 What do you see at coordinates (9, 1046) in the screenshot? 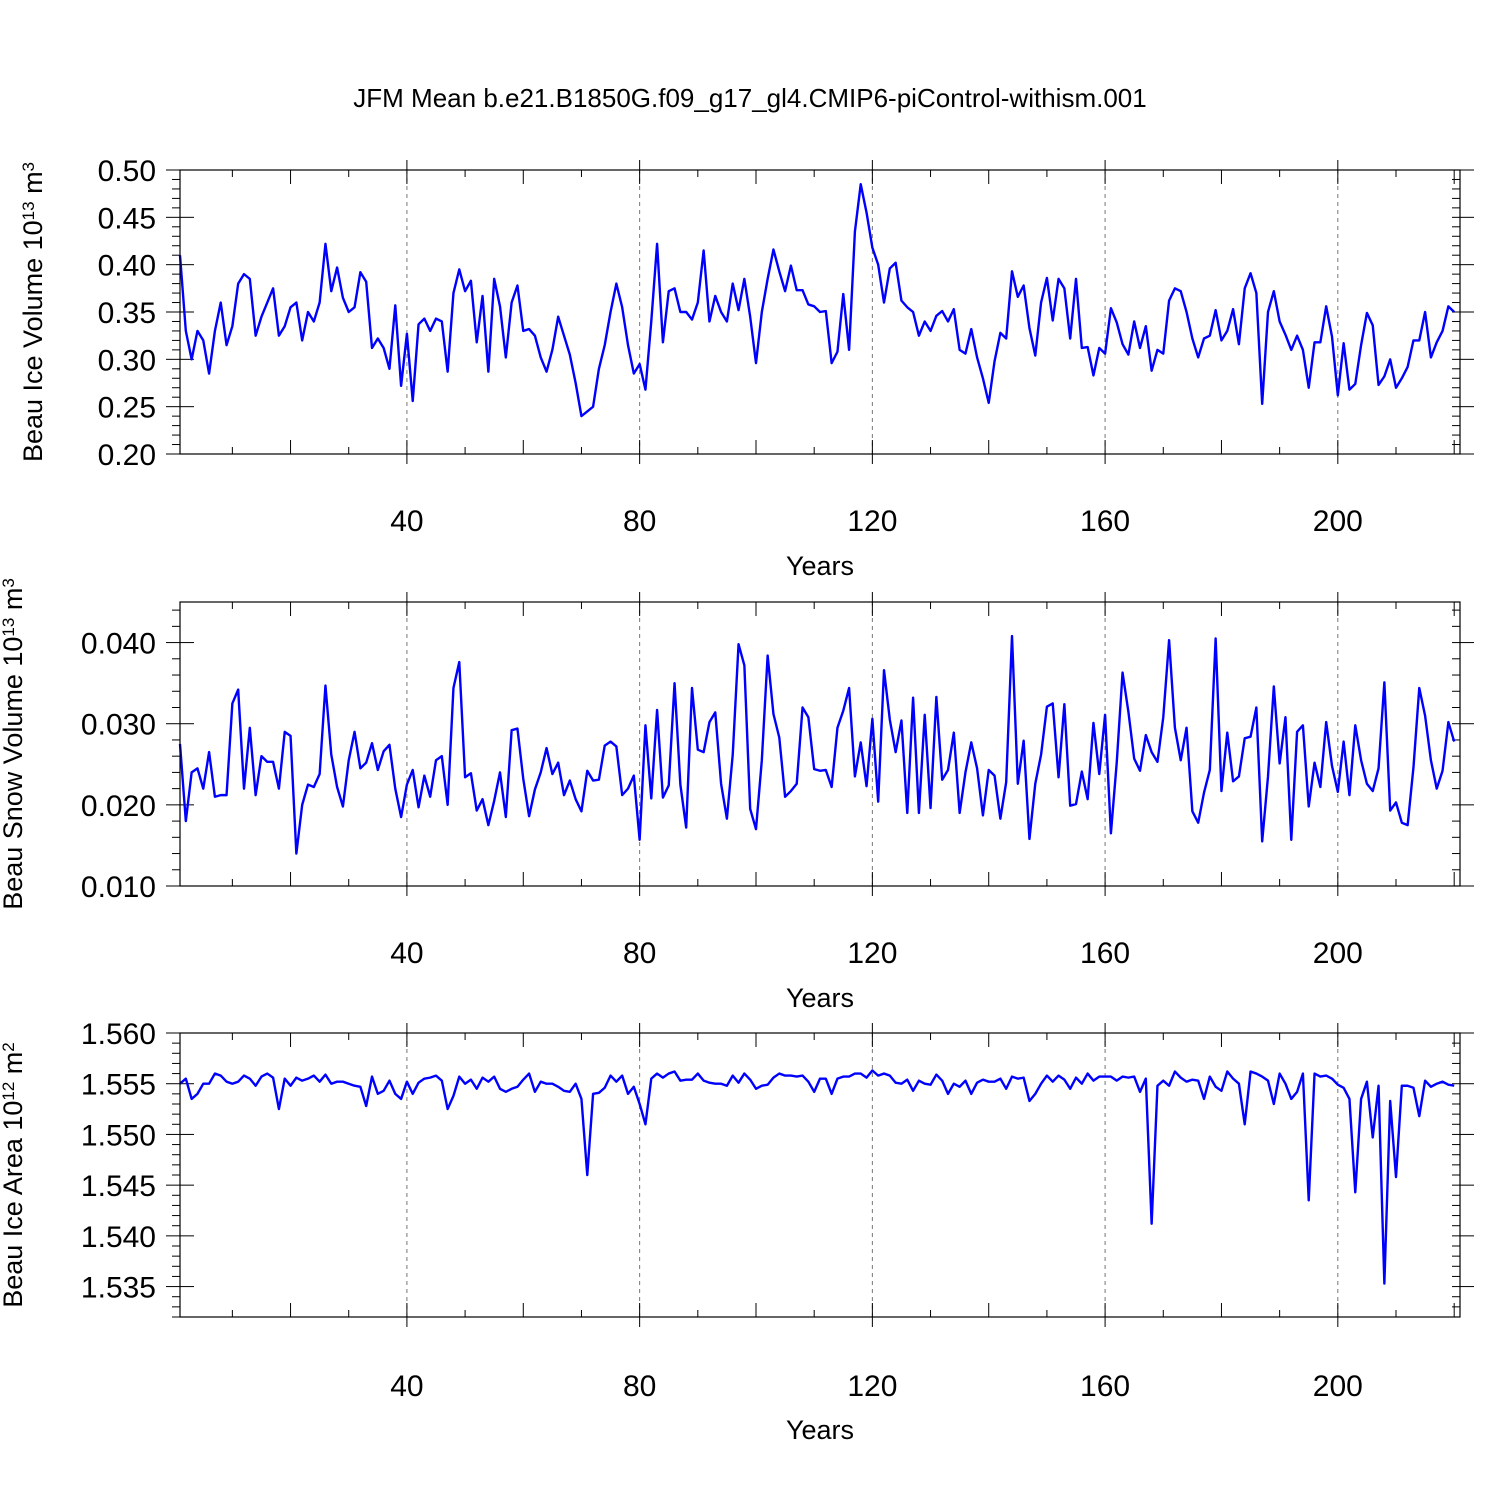
I see `y-axis-title-superscript: 2` at bounding box center [9, 1046].